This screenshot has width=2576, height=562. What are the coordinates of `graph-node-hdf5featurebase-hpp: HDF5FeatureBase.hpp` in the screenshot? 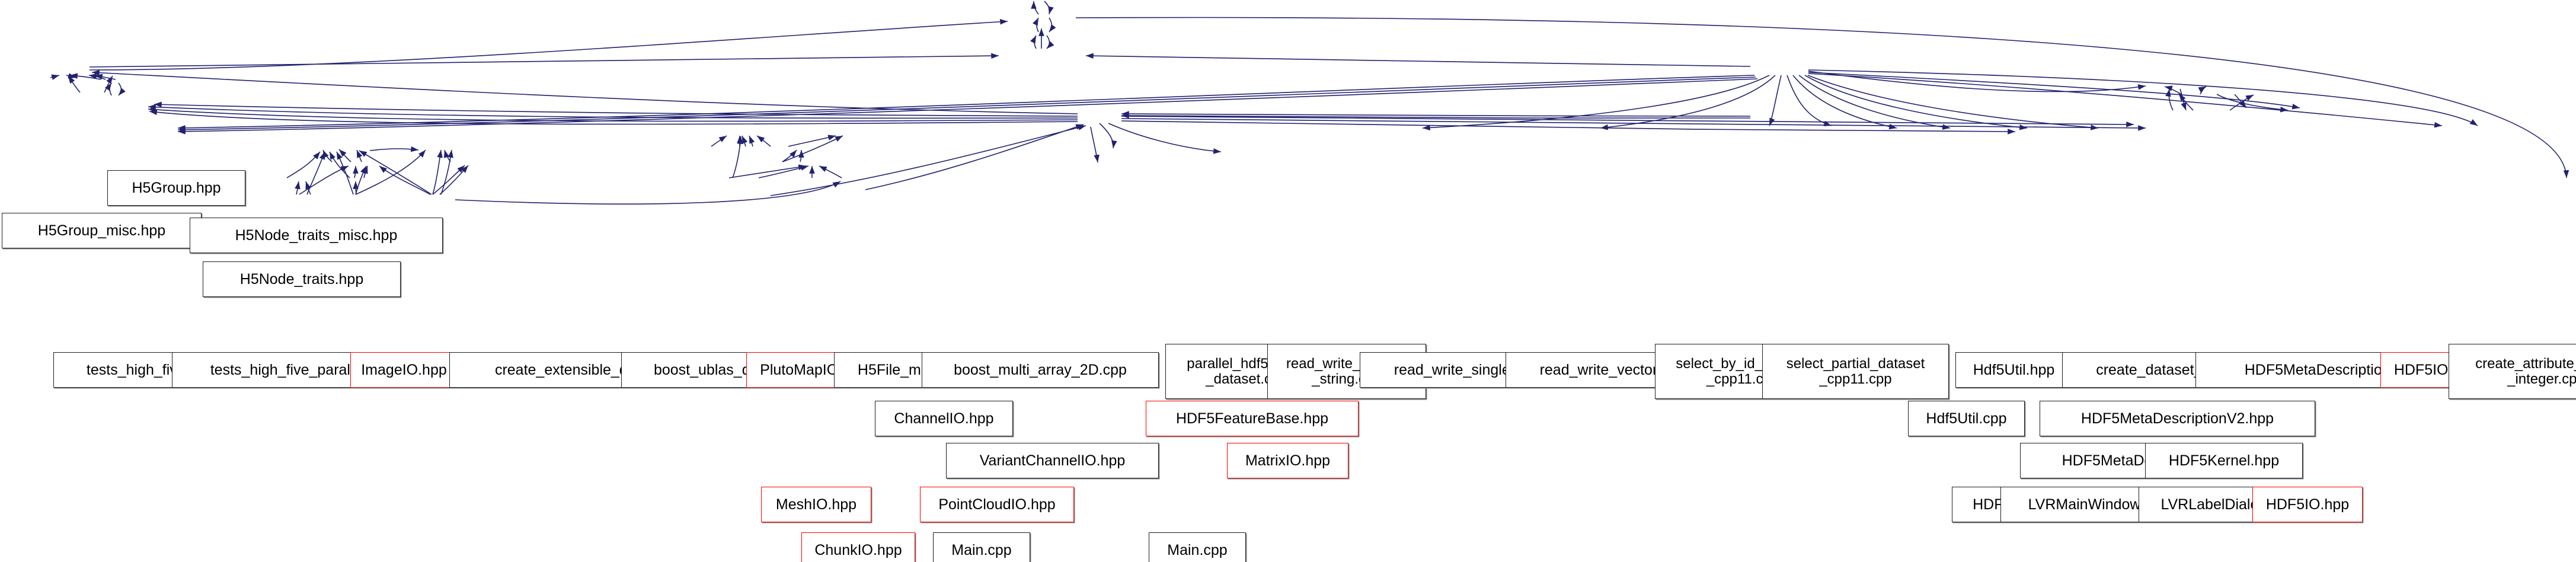 It's located at (1252, 418).